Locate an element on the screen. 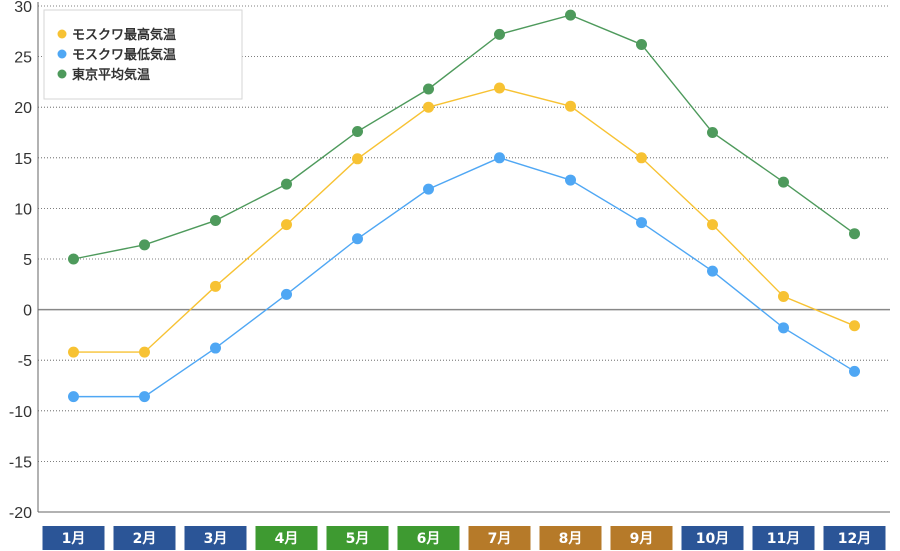  x-tick-label: 8月 is located at coordinates (571, 539).